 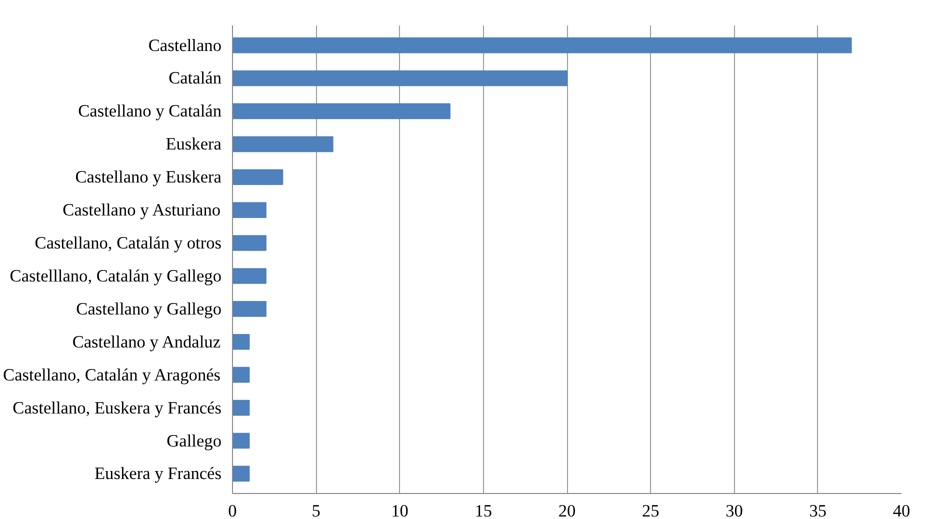 What do you see at coordinates (150, 111) in the screenshot?
I see `y-tick-label: Castellano y Catalán` at bounding box center [150, 111].